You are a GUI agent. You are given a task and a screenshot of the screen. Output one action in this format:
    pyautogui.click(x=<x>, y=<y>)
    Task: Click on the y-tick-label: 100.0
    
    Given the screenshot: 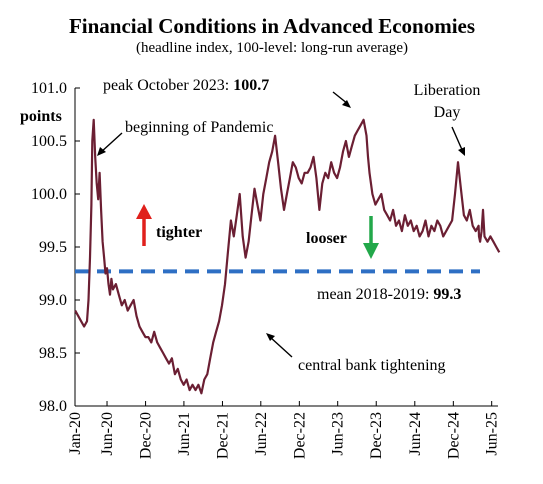 What is the action you would take?
    pyautogui.click(x=49, y=194)
    